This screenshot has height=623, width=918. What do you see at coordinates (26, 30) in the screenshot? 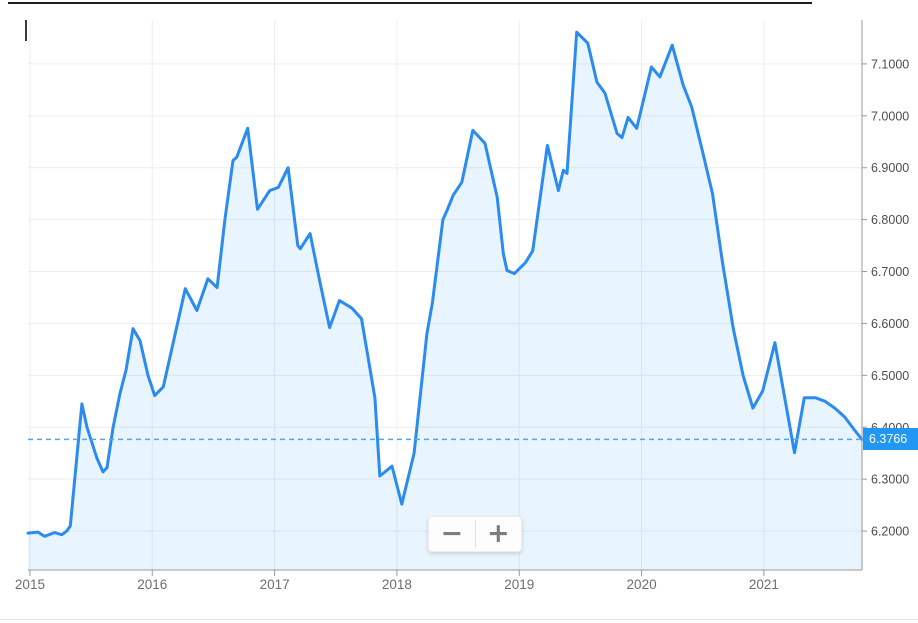
I see `text-cursor-artifact` at bounding box center [26, 30].